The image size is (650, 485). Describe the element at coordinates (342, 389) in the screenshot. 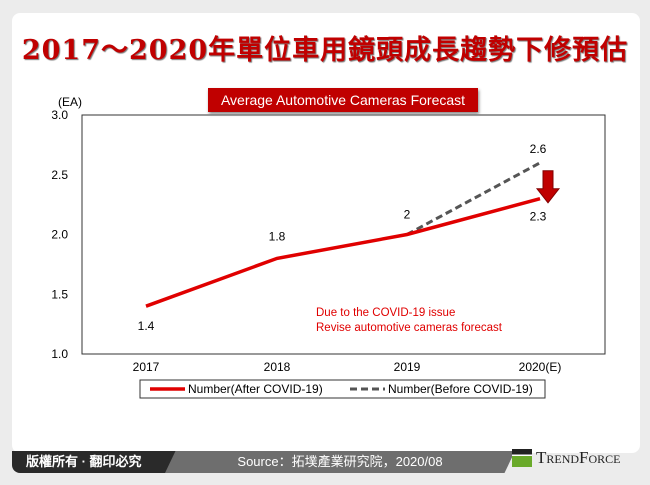

I see `legend-box` at that location.